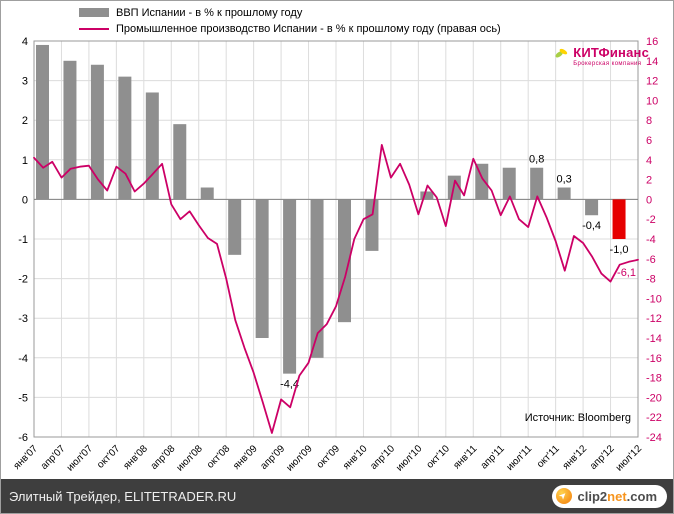 Image resolution: width=674 pixels, height=514 pixels. What do you see at coordinates (23, 398) in the screenshot?
I see `left-axis-tick-label: -5` at bounding box center [23, 398].